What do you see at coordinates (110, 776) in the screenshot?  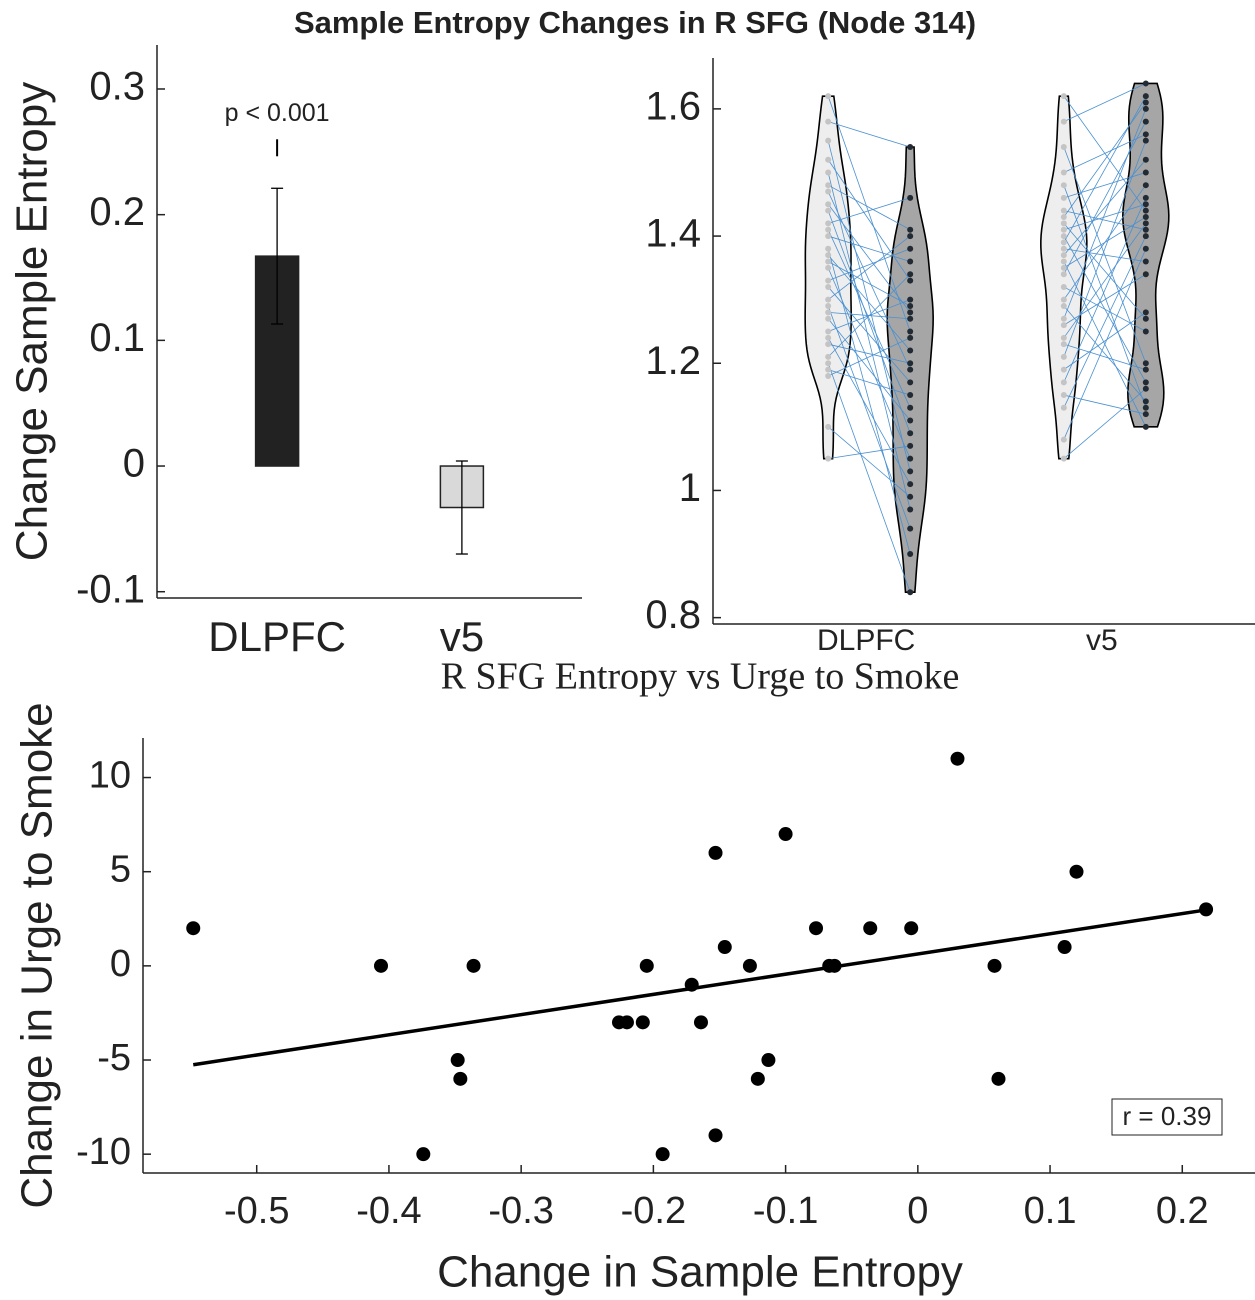 I see `y-tick-label: 10` at bounding box center [110, 776].